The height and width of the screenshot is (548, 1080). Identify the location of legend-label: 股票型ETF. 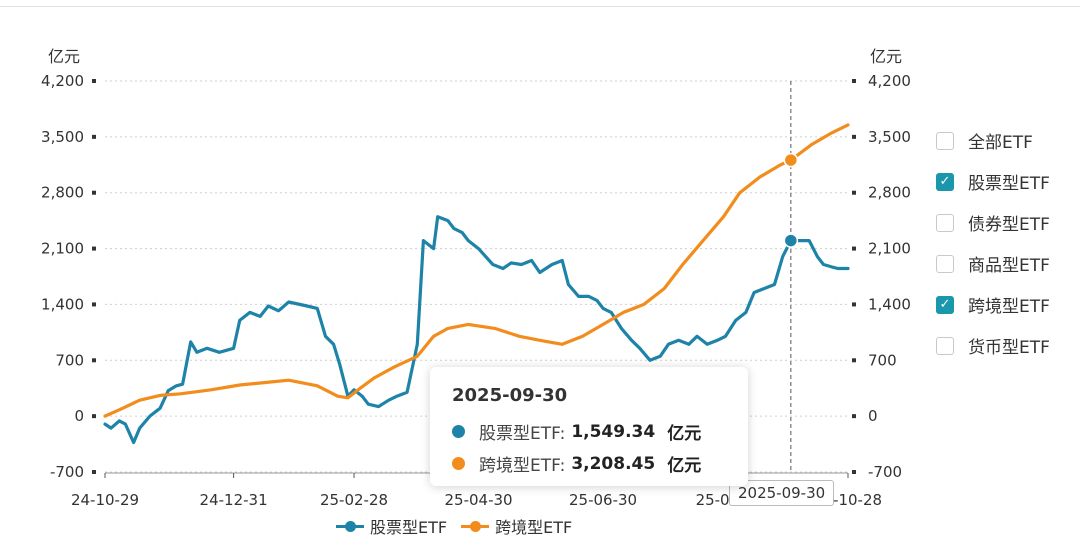
(409, 527).